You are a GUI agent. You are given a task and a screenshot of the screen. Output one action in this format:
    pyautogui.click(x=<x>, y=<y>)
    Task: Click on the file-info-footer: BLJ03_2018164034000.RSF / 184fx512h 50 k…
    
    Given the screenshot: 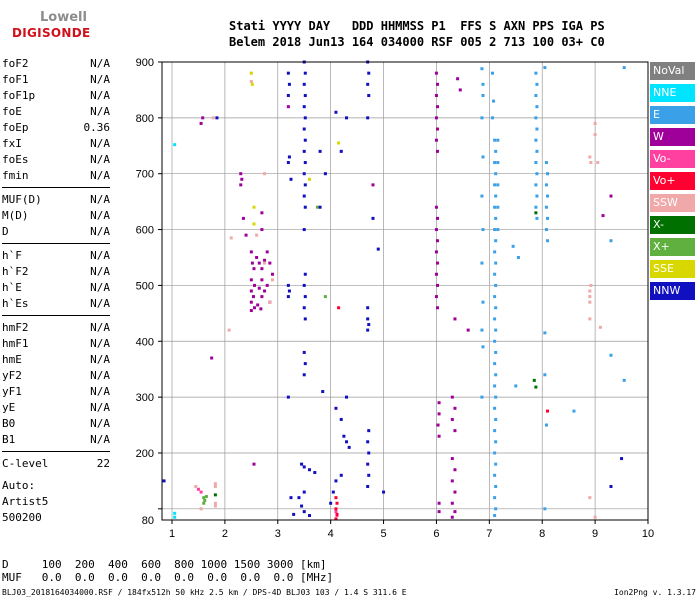 What is the action you would take?
    pyautogui.click(x=204, y=592)
    